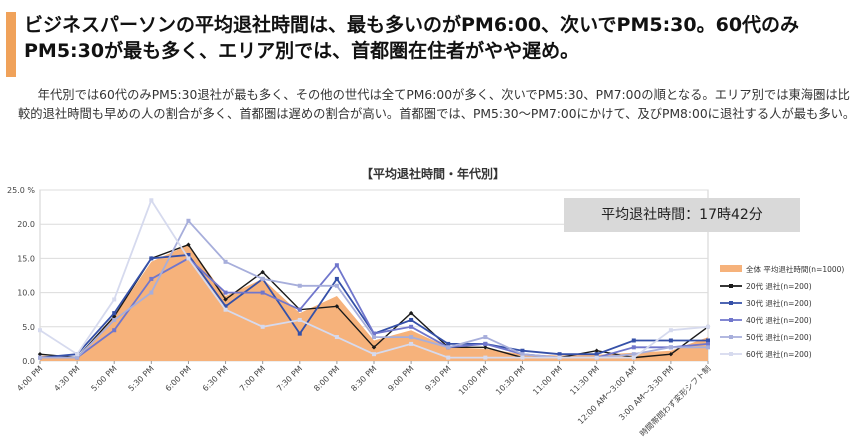 The image size is (866, 441). I want to click on x-tick-label: 5:00 PM, so click(103, 378).